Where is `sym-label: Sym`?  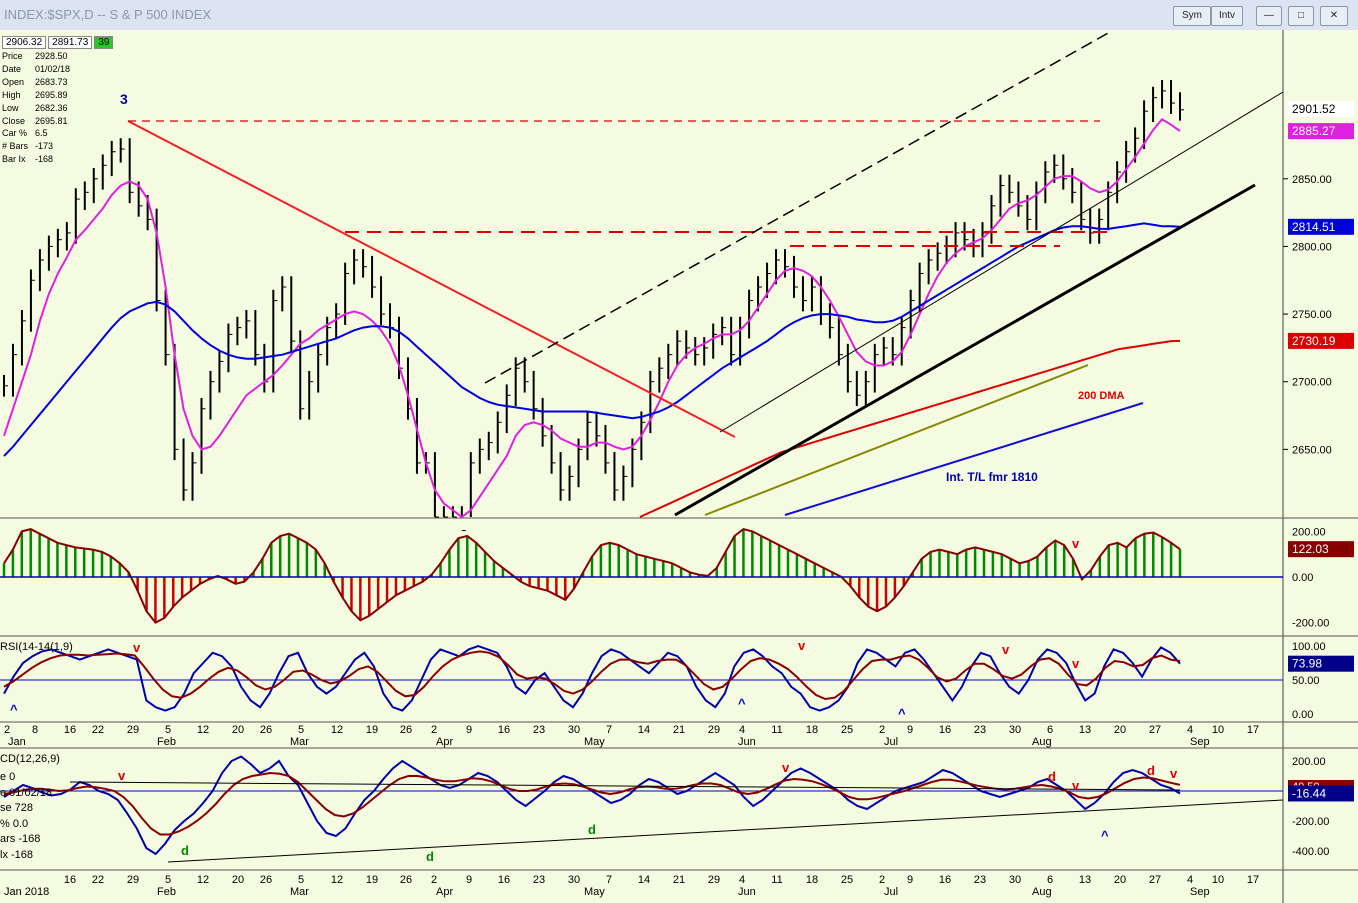
sym-label: Sym is located at coordinates (1192, 15).